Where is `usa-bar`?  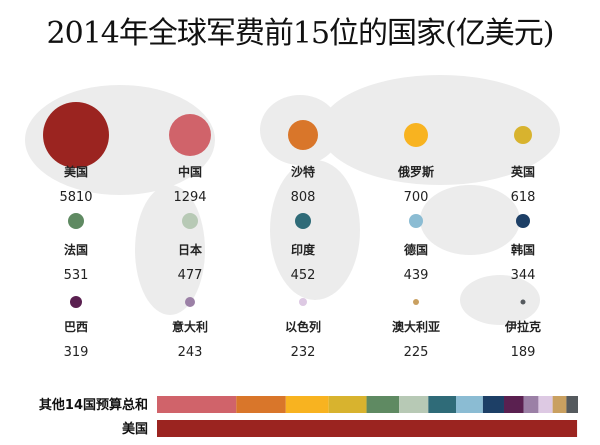 usa-bar is located at coordinates (367, 428).